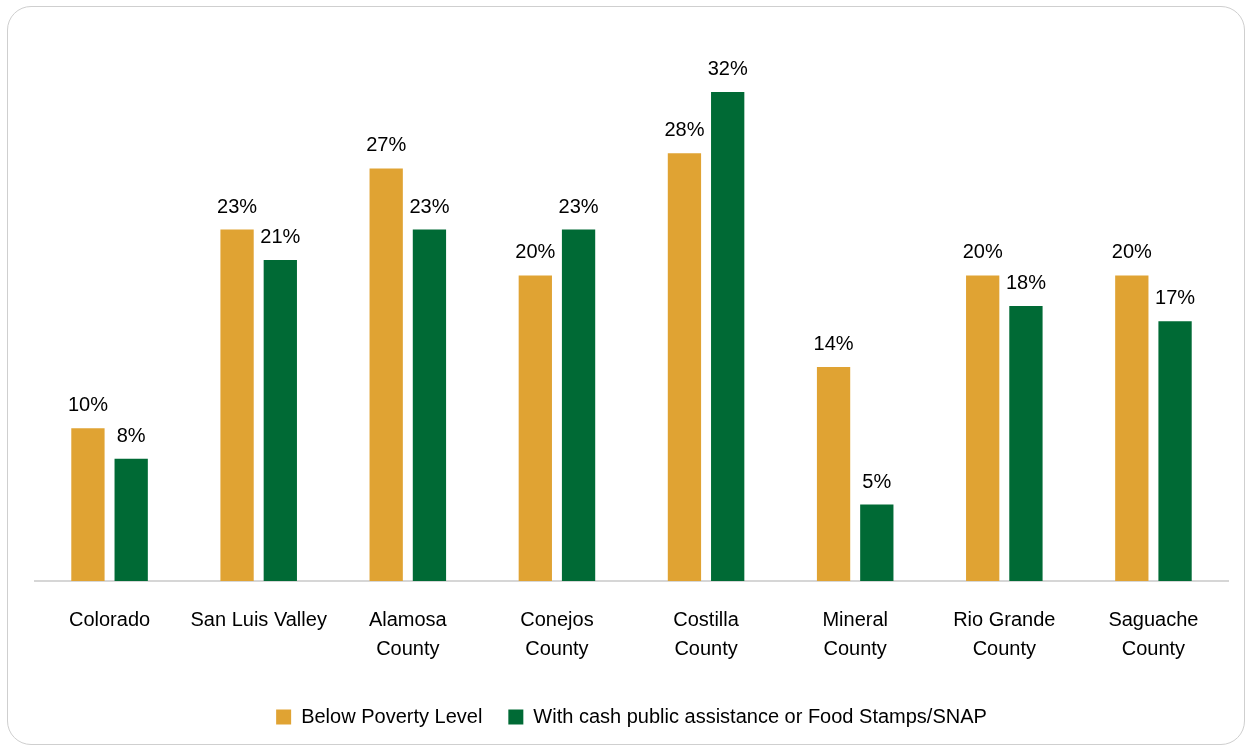 The height and width of the screenshot is (750, 1250). What do you see at coordinates (280, 236) in the screenshot?
I see `data-label: 21%` at bounding box center [280, 236].